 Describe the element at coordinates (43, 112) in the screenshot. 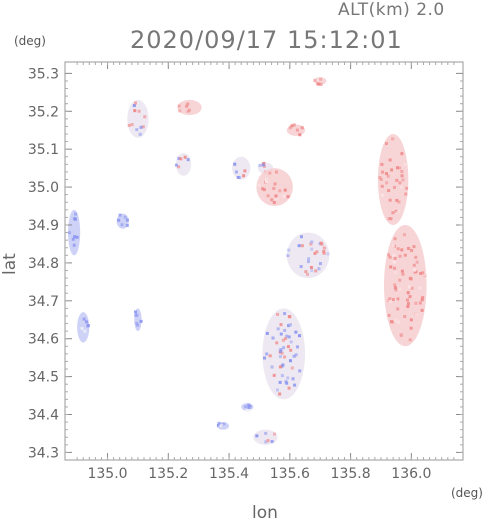

I see `y-tick-label: 35.2` at that location.